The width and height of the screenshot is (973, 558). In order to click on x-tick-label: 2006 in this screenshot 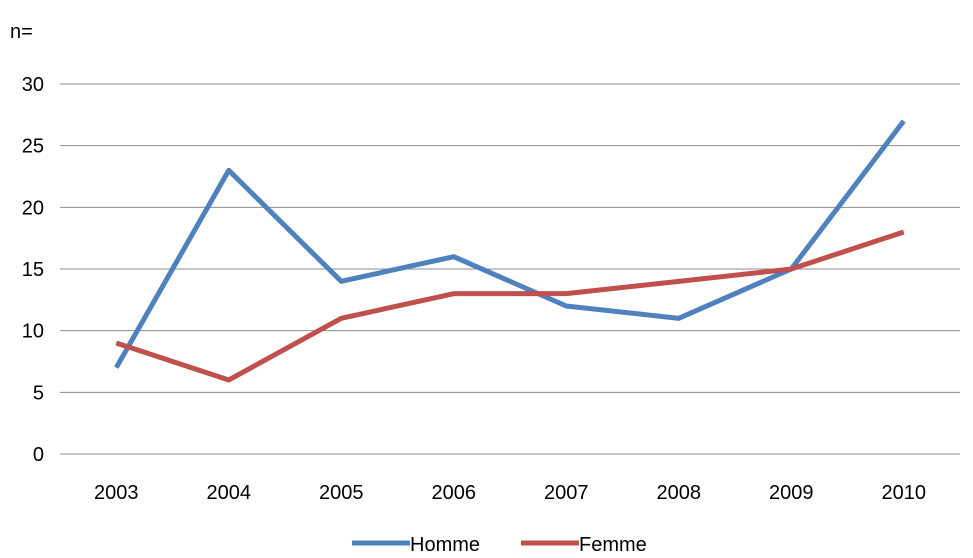, I will do `click(454, 493)`.